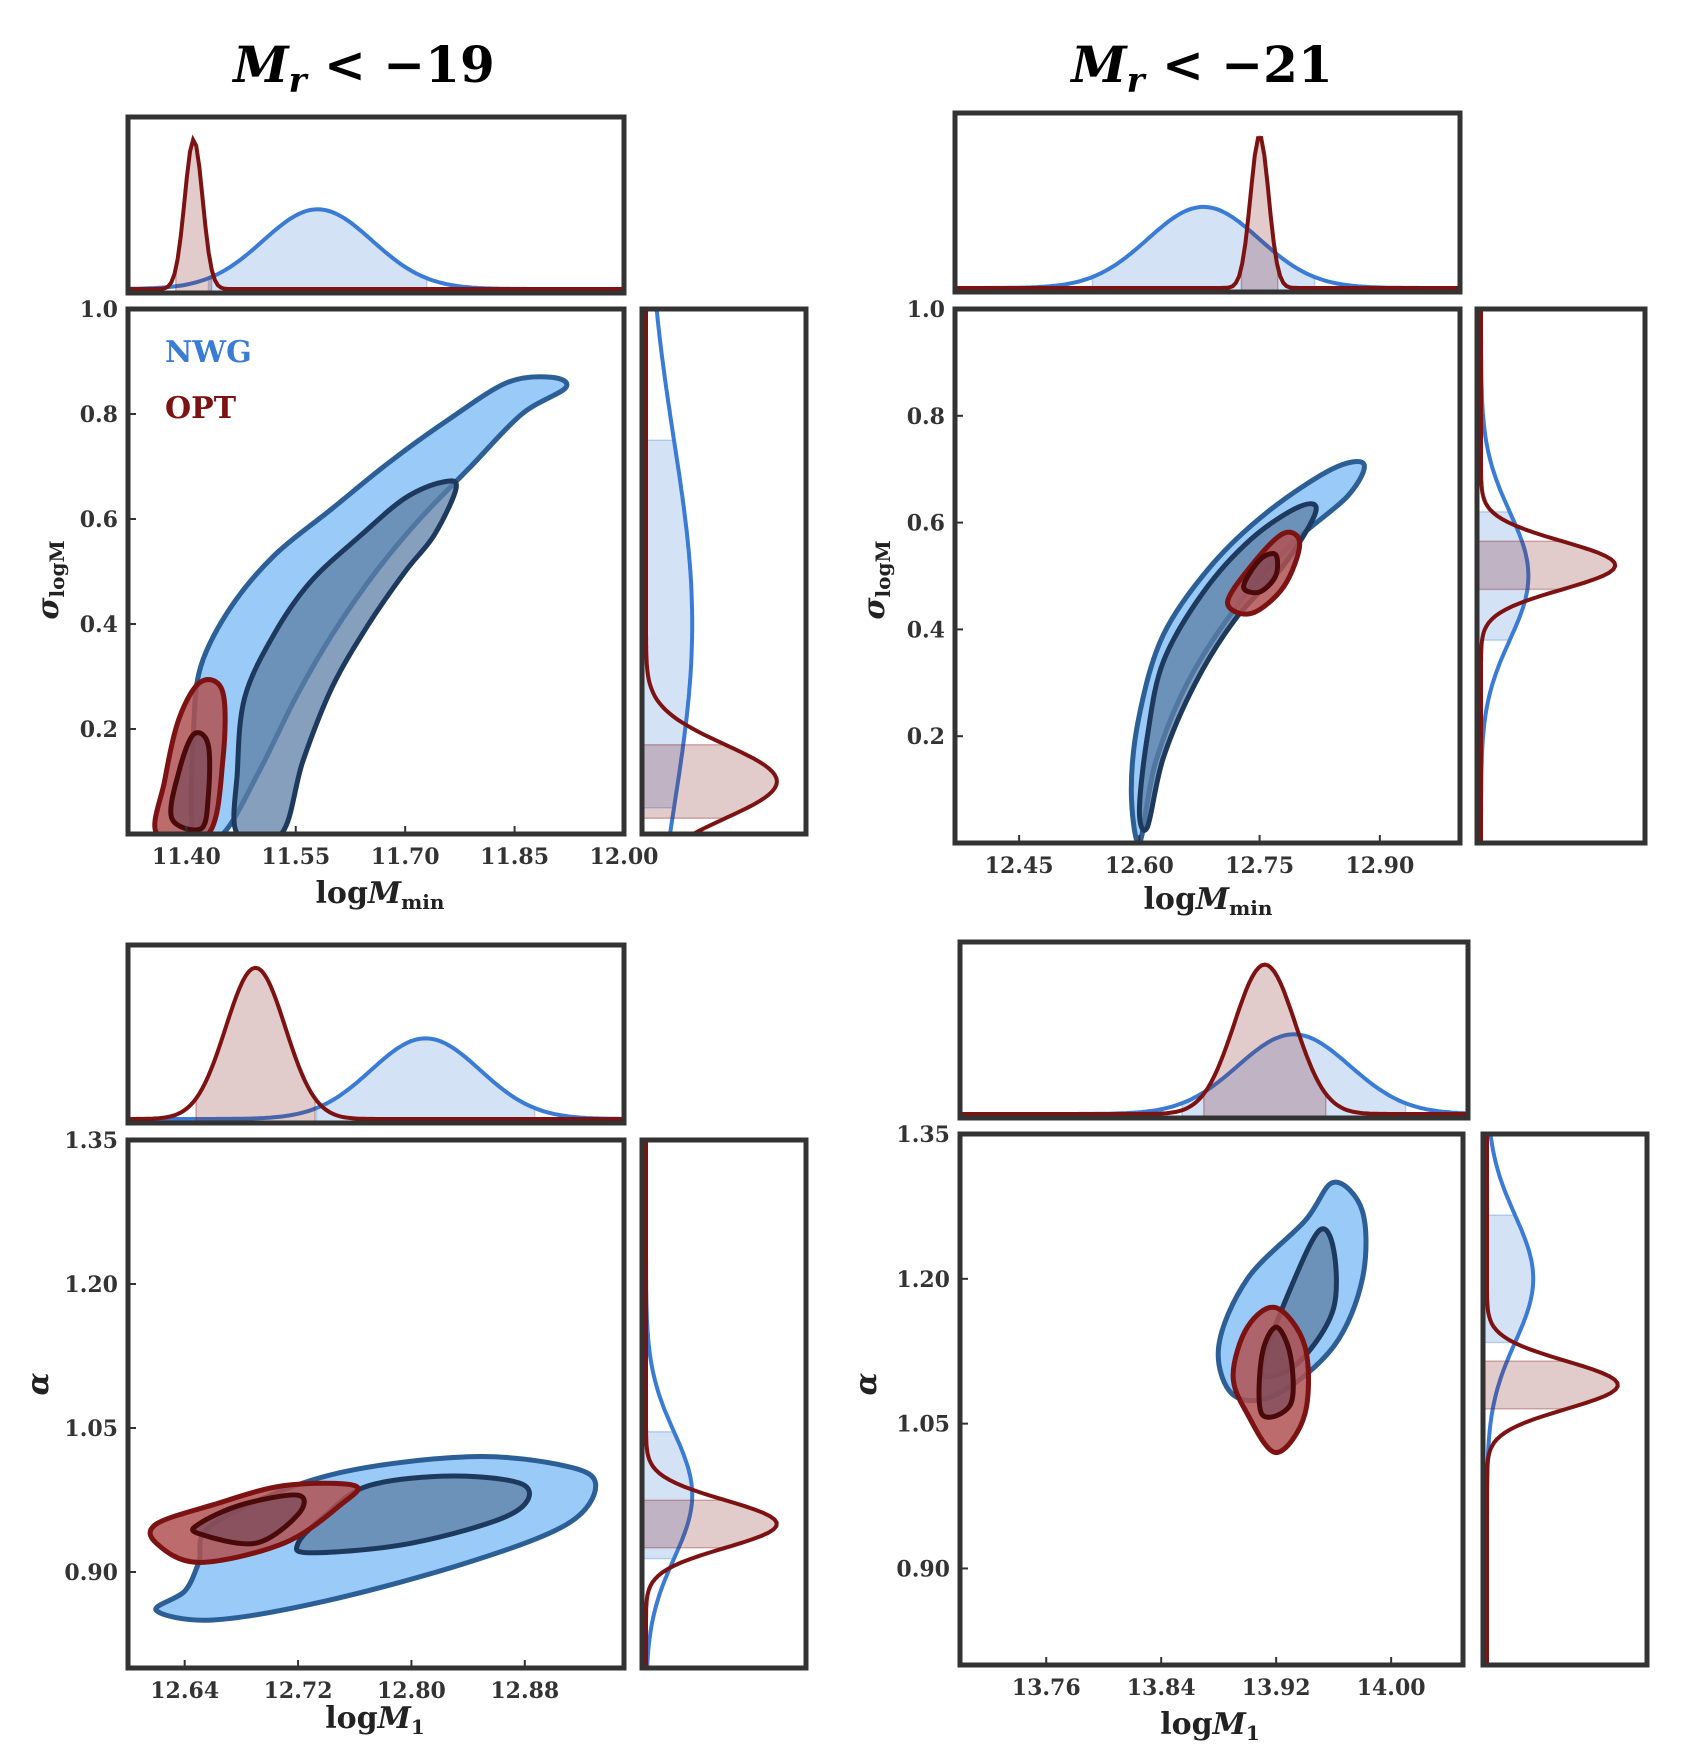 This screenshot has height=1750, width=1688. What do you see at coordinates (1046, 1688) in the screenshot?
I see `x-tick-label: 13.76` at bounding box center [1046, 1688].